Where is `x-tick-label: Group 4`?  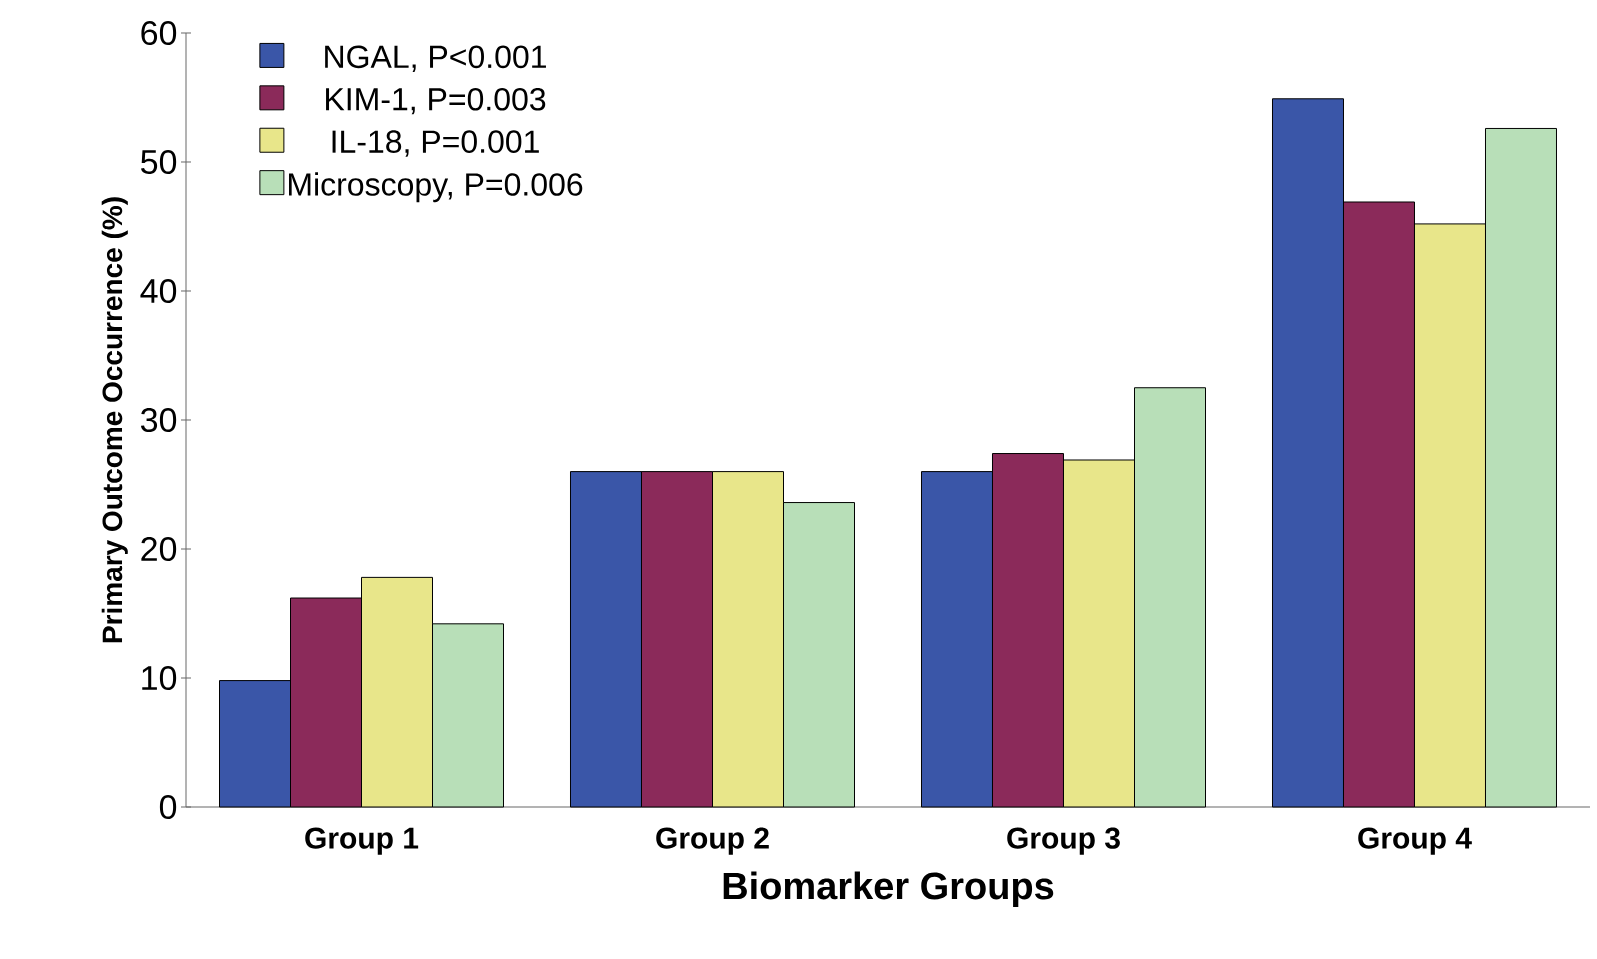 x-tick-label: Group 4 is located at coordinates (1415, 841).